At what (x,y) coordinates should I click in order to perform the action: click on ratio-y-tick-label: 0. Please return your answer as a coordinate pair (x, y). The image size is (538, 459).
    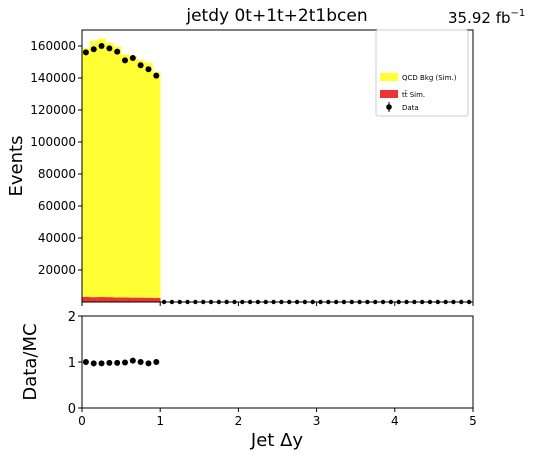
    Looking at the image, I should click on (72, 409).